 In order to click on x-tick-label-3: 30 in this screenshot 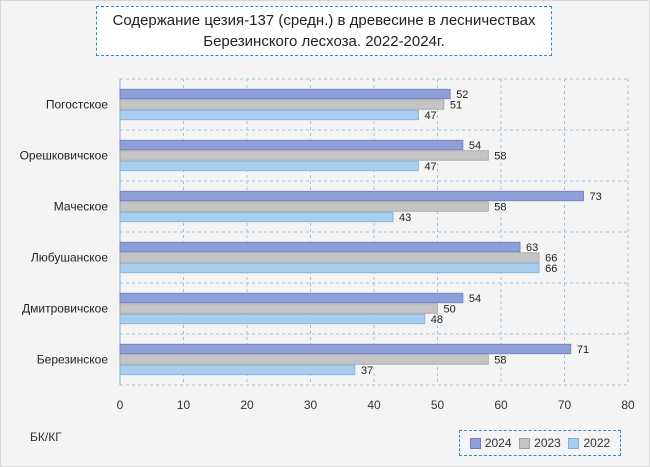, I will do `click(311, 405)`.